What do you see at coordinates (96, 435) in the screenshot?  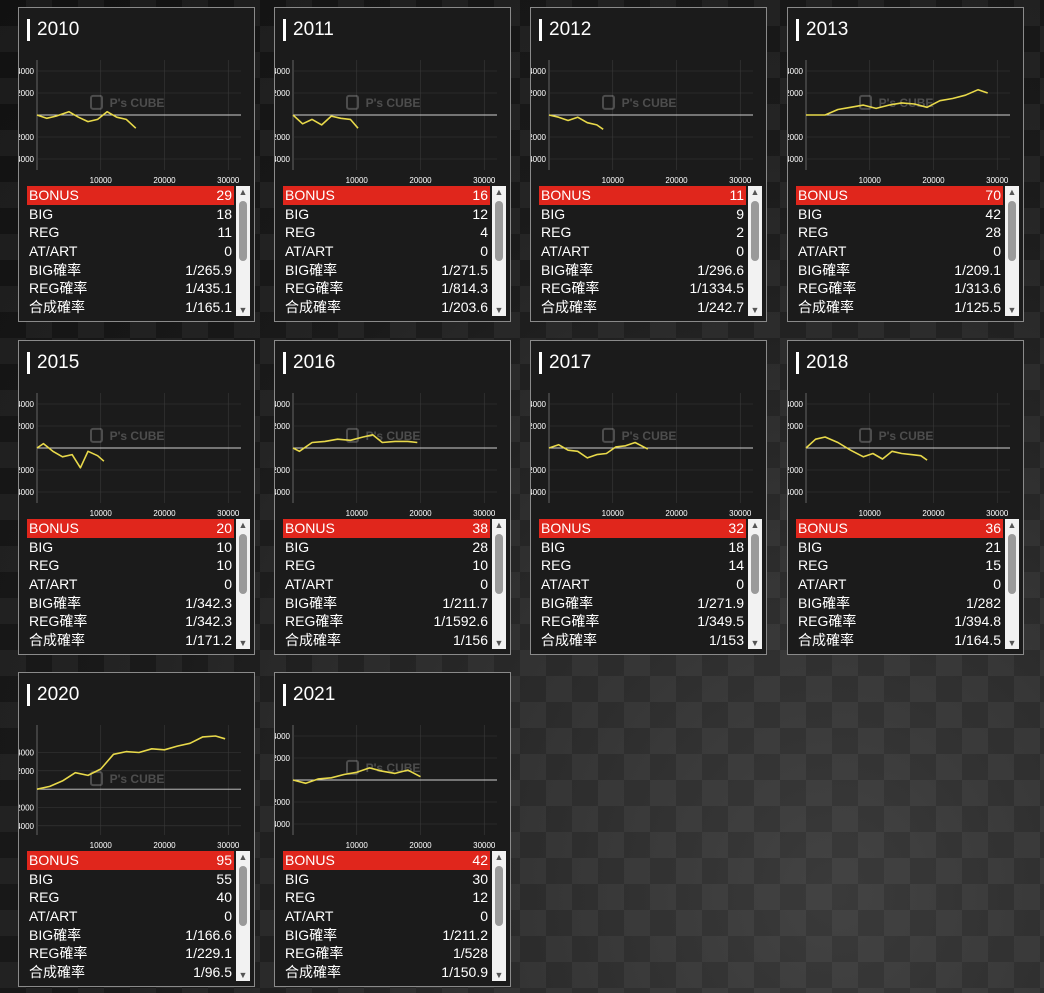 I see `watermark-cube-icon` at bounding box center [96, 435].